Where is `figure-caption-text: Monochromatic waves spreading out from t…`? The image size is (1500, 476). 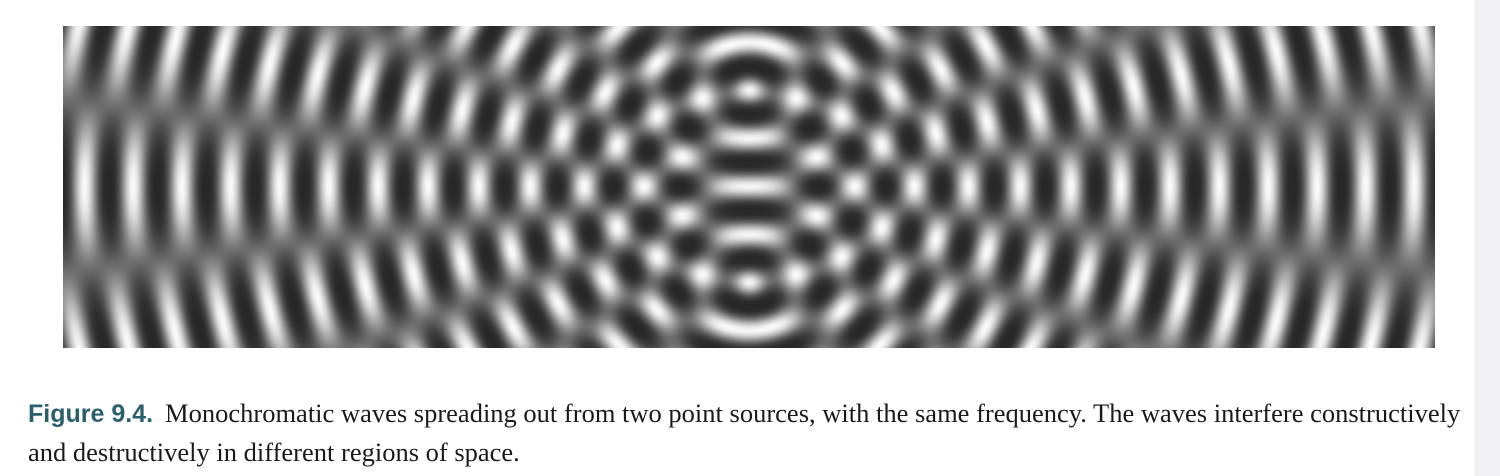 figure-caption-text: Monochromatic waves spreading out from t… is located at coordinates (744, 432).